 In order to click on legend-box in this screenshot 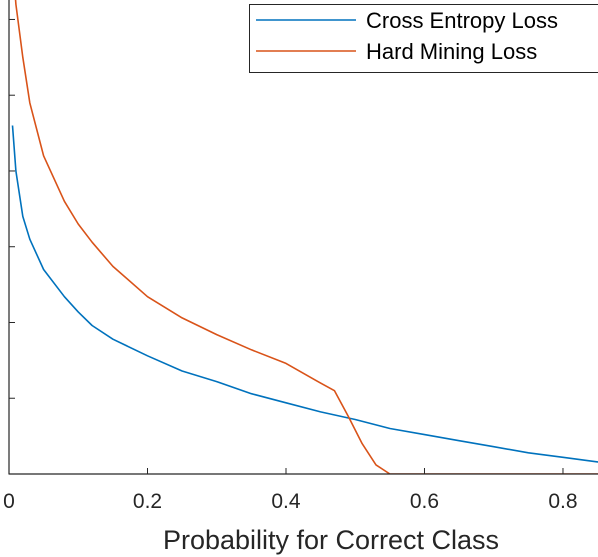, I will do `click(423, 38)`.